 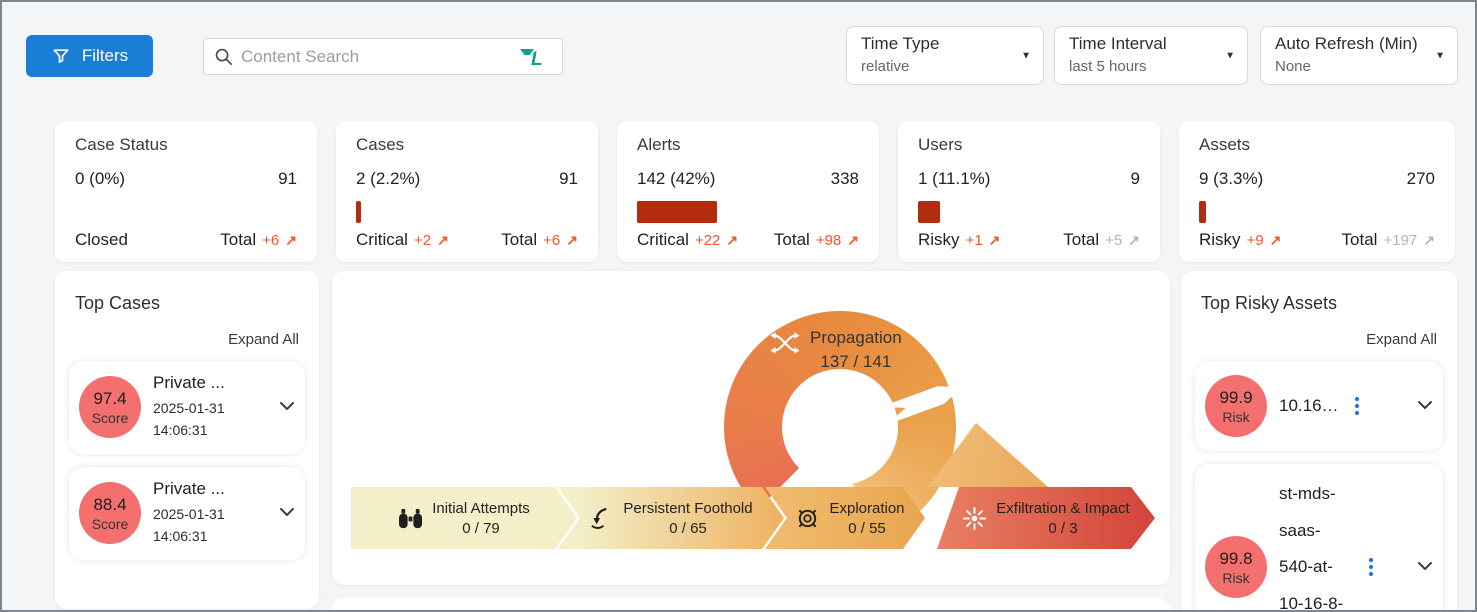 I want to click on content-search-box: L, so click(x=383, y=56).